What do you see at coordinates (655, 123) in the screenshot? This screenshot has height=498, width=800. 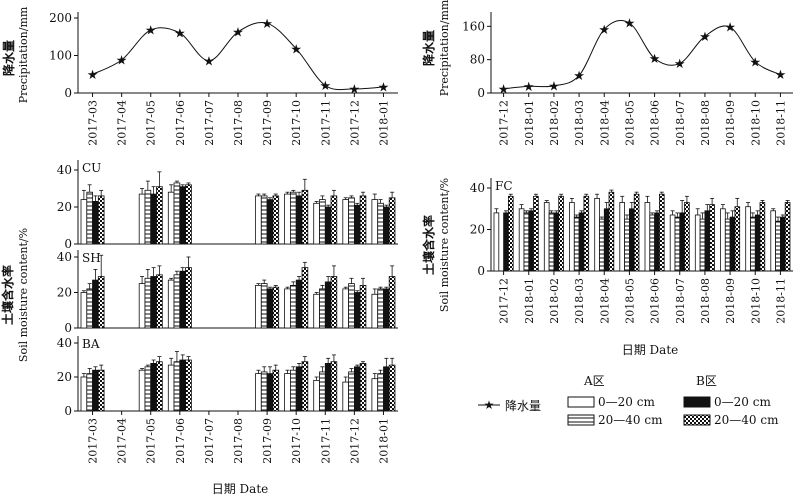 I see `precip-right-x-tick-label: 2018-06` at bounding box center [655, 123].